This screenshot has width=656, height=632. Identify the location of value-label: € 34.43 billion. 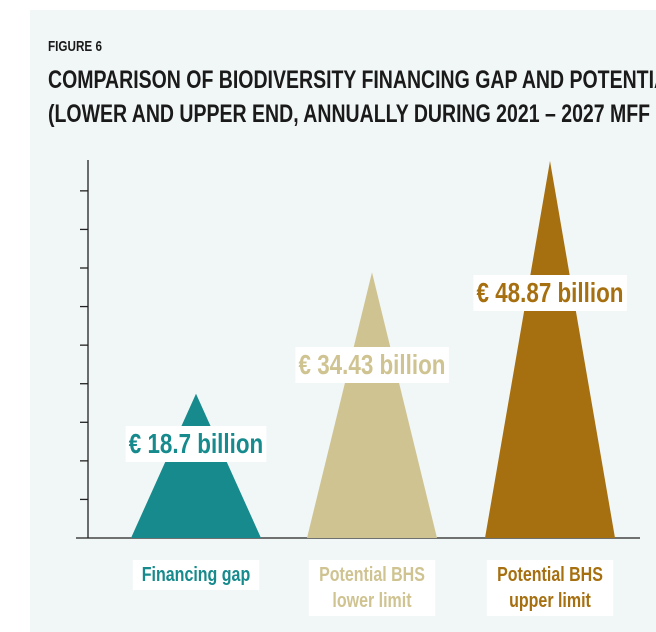
(372, 365).